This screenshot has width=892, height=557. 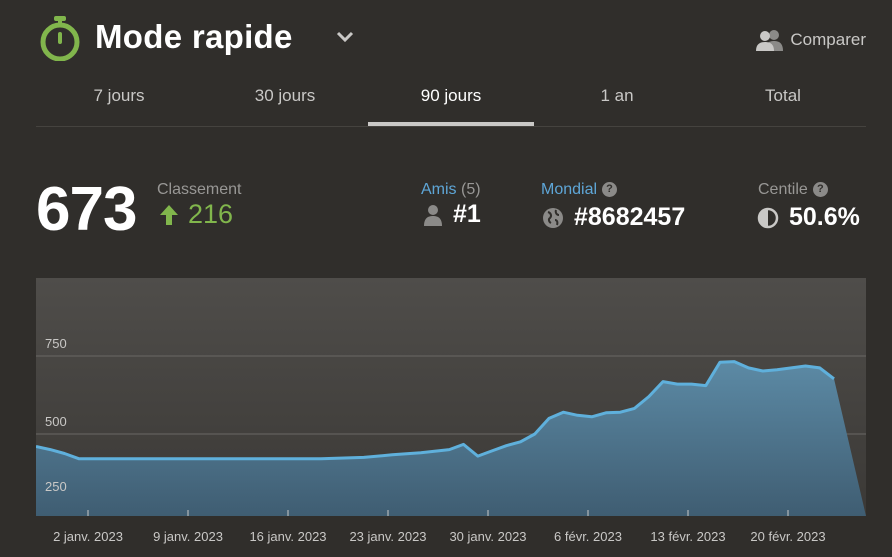 What do you see at coordinates (569, 189) in the screenshot?
I see `mondial-label-text: Mondial` at bounding box center [569, 189].